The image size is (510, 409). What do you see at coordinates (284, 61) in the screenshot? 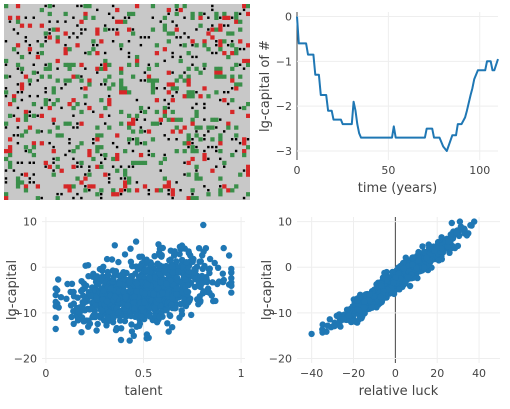
I see `y-tick-label: −1` at bounding box center [284, 61].